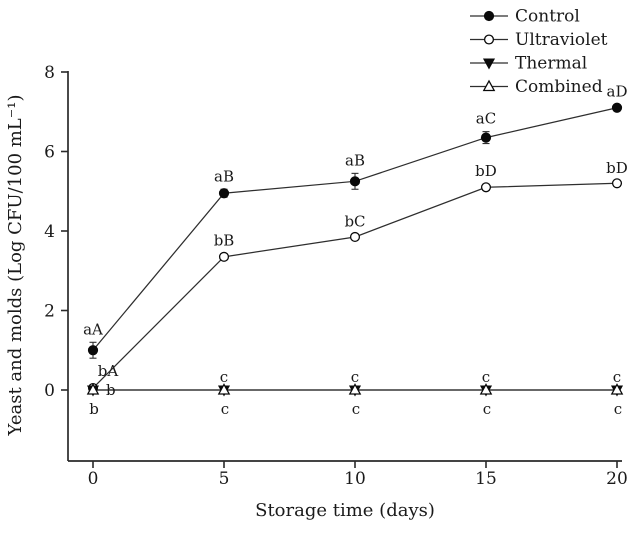 This screenshot has height=537, width=639. I want to click on x-tick-label: 10, so click(355, 479).